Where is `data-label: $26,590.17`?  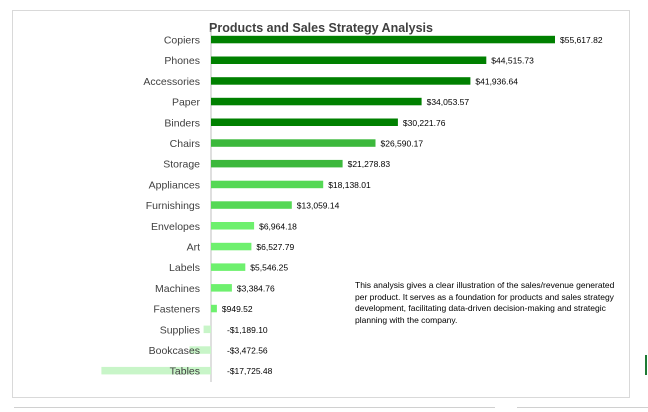 data-label: $26,590.17 is located at coordinates (402, 144).